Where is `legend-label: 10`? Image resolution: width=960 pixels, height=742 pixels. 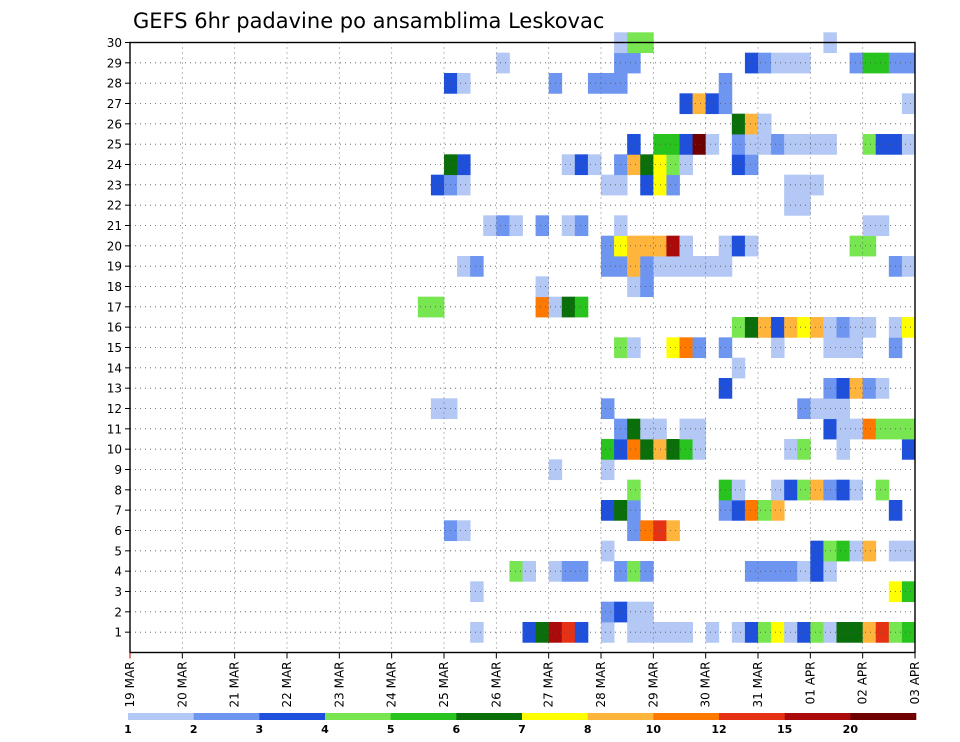
legend-label: 10 is located at coordinates (654, 729).